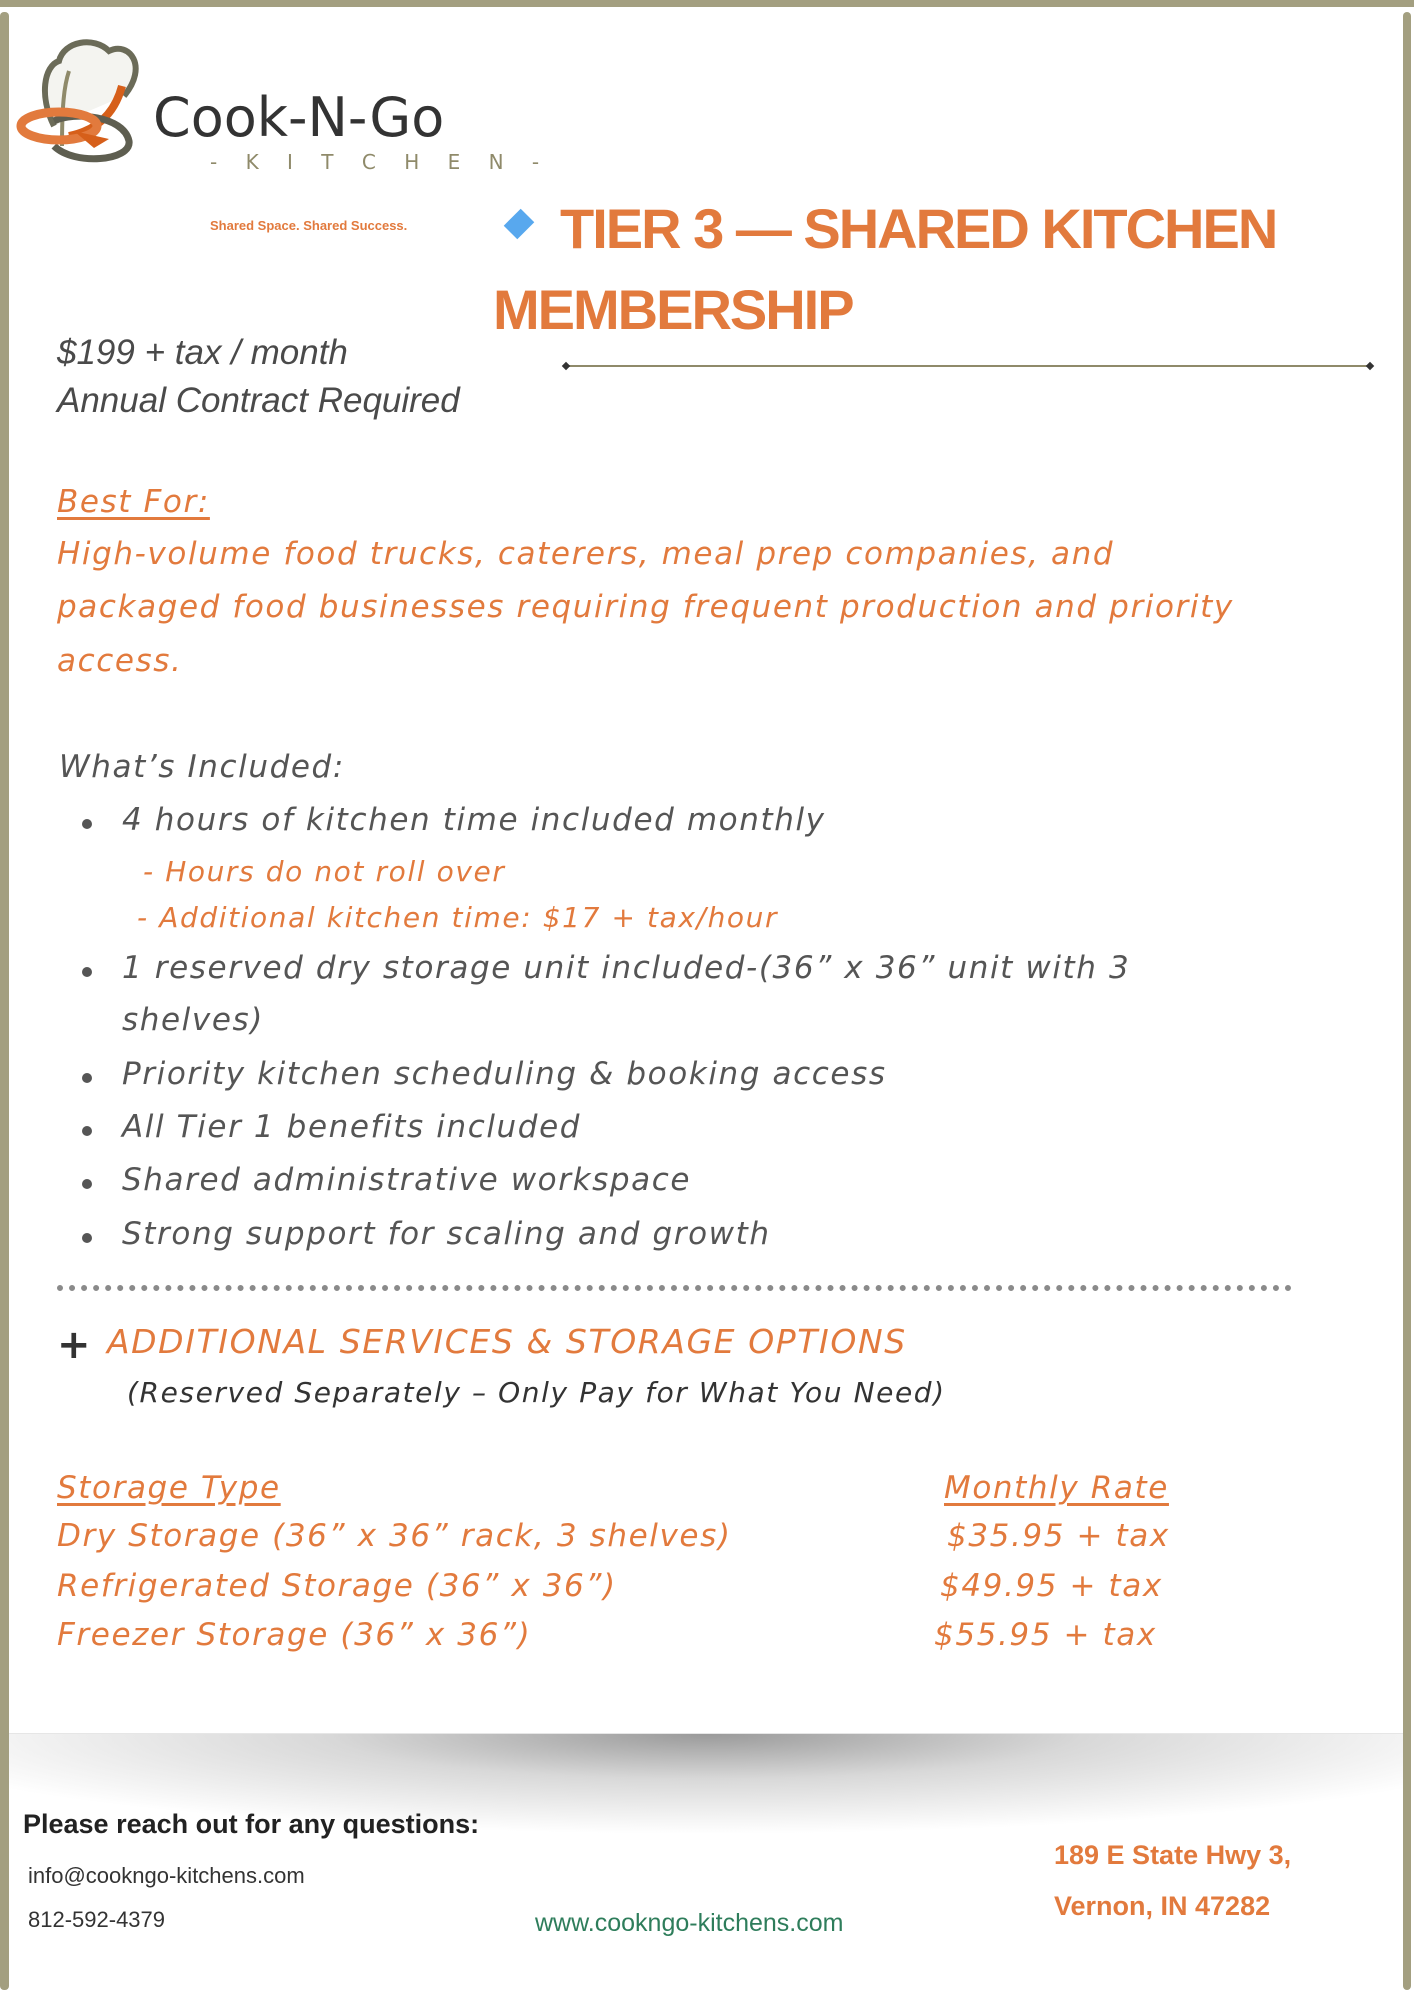 This screenshot has width=1414, height=2000. I want to click on included-heading: What’s Included:, so click(202, 767).